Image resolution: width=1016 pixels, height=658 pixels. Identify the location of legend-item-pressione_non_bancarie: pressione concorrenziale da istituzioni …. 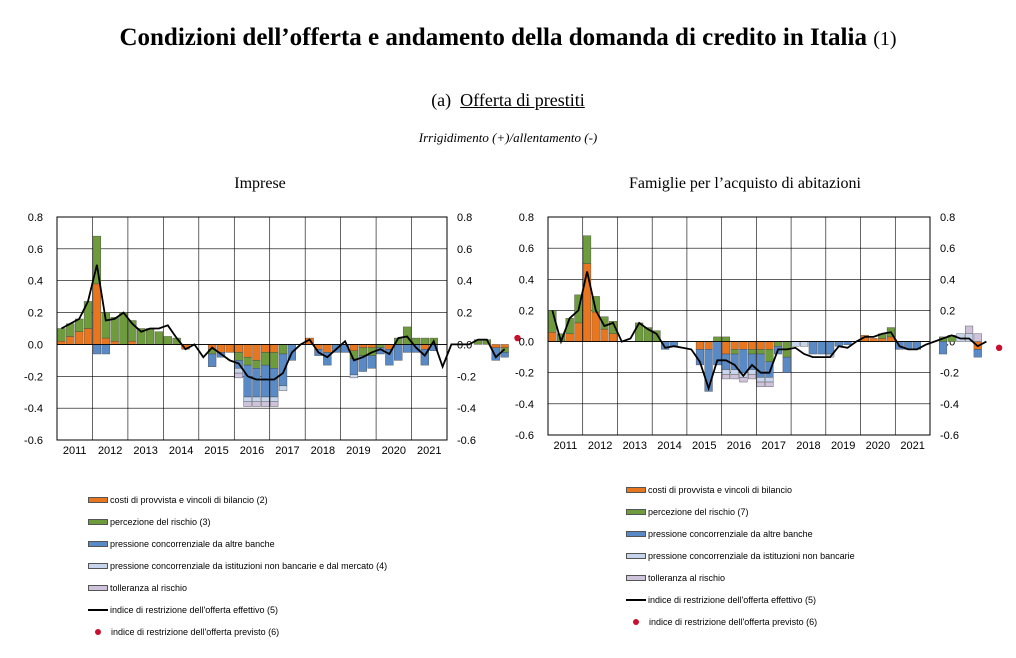
(740, 556).